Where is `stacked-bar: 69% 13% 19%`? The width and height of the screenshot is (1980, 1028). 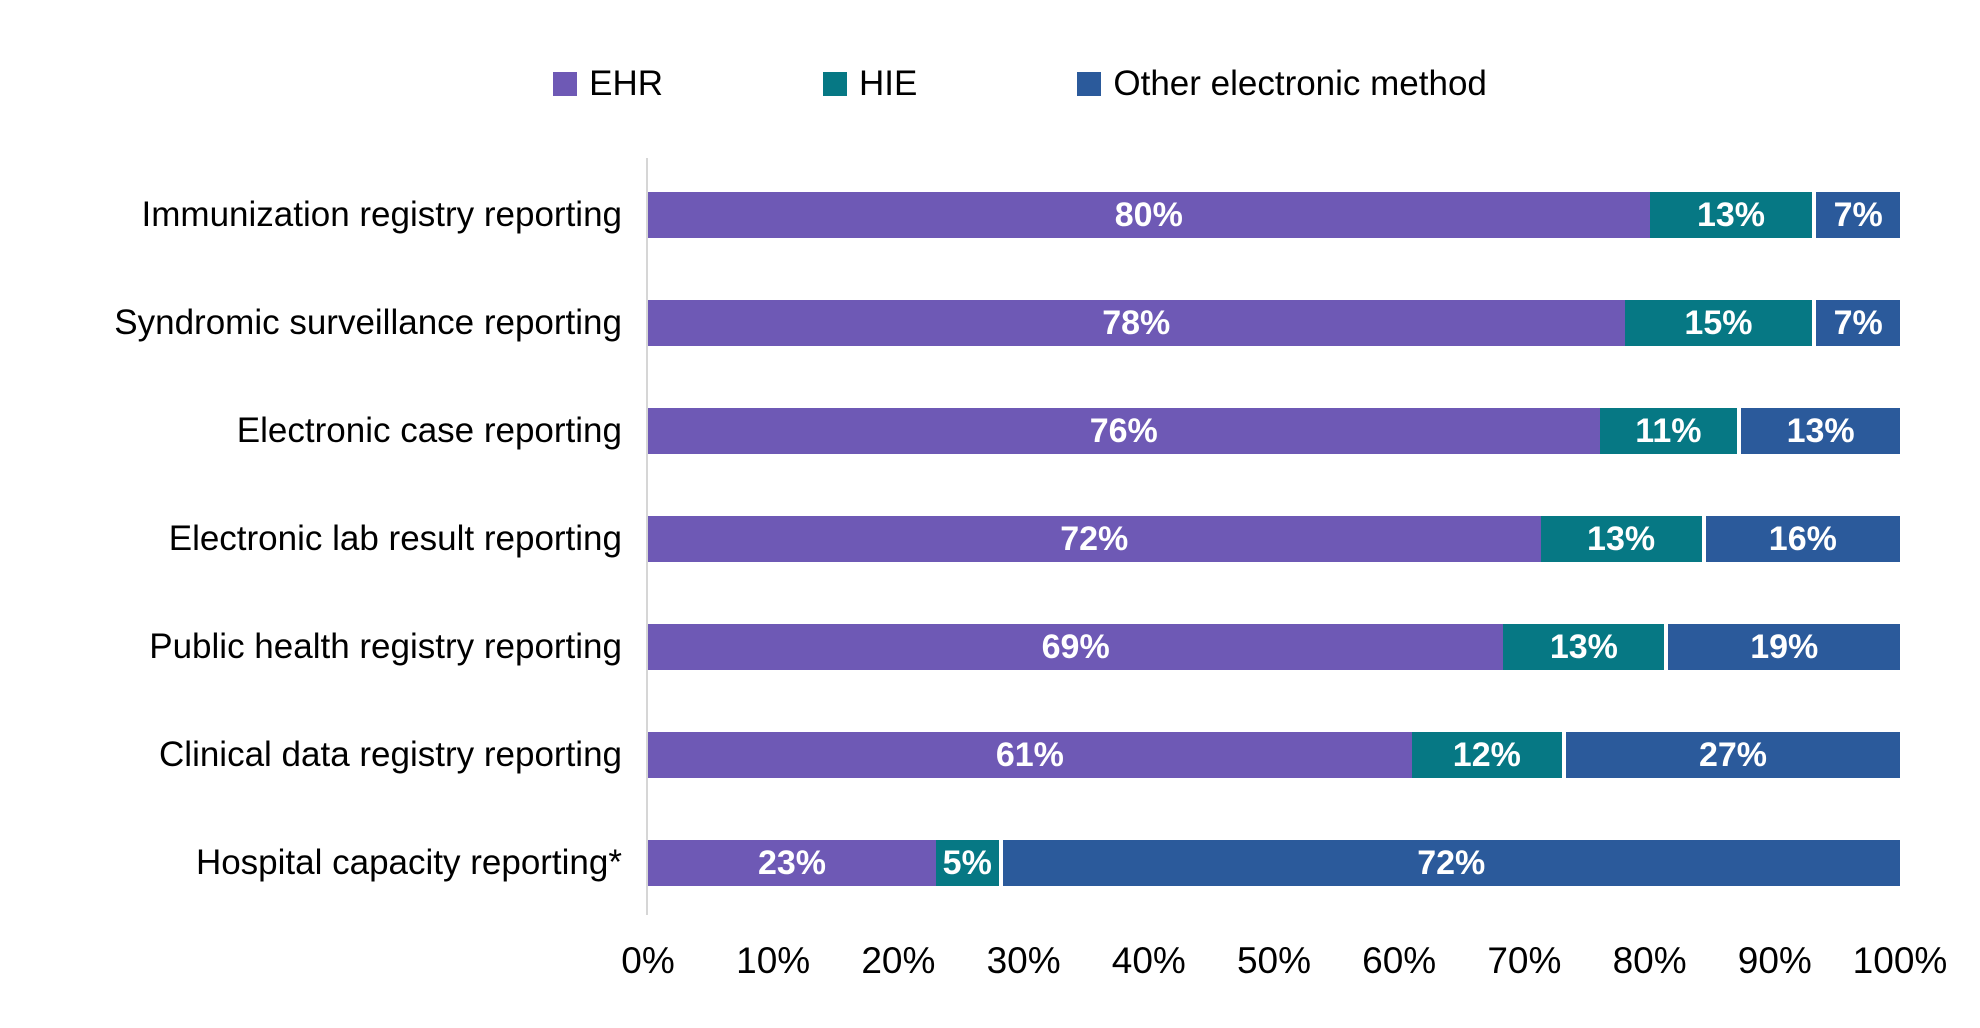
stacked-bar: 69% 13% 19% is located at coordinates (1274, 647).